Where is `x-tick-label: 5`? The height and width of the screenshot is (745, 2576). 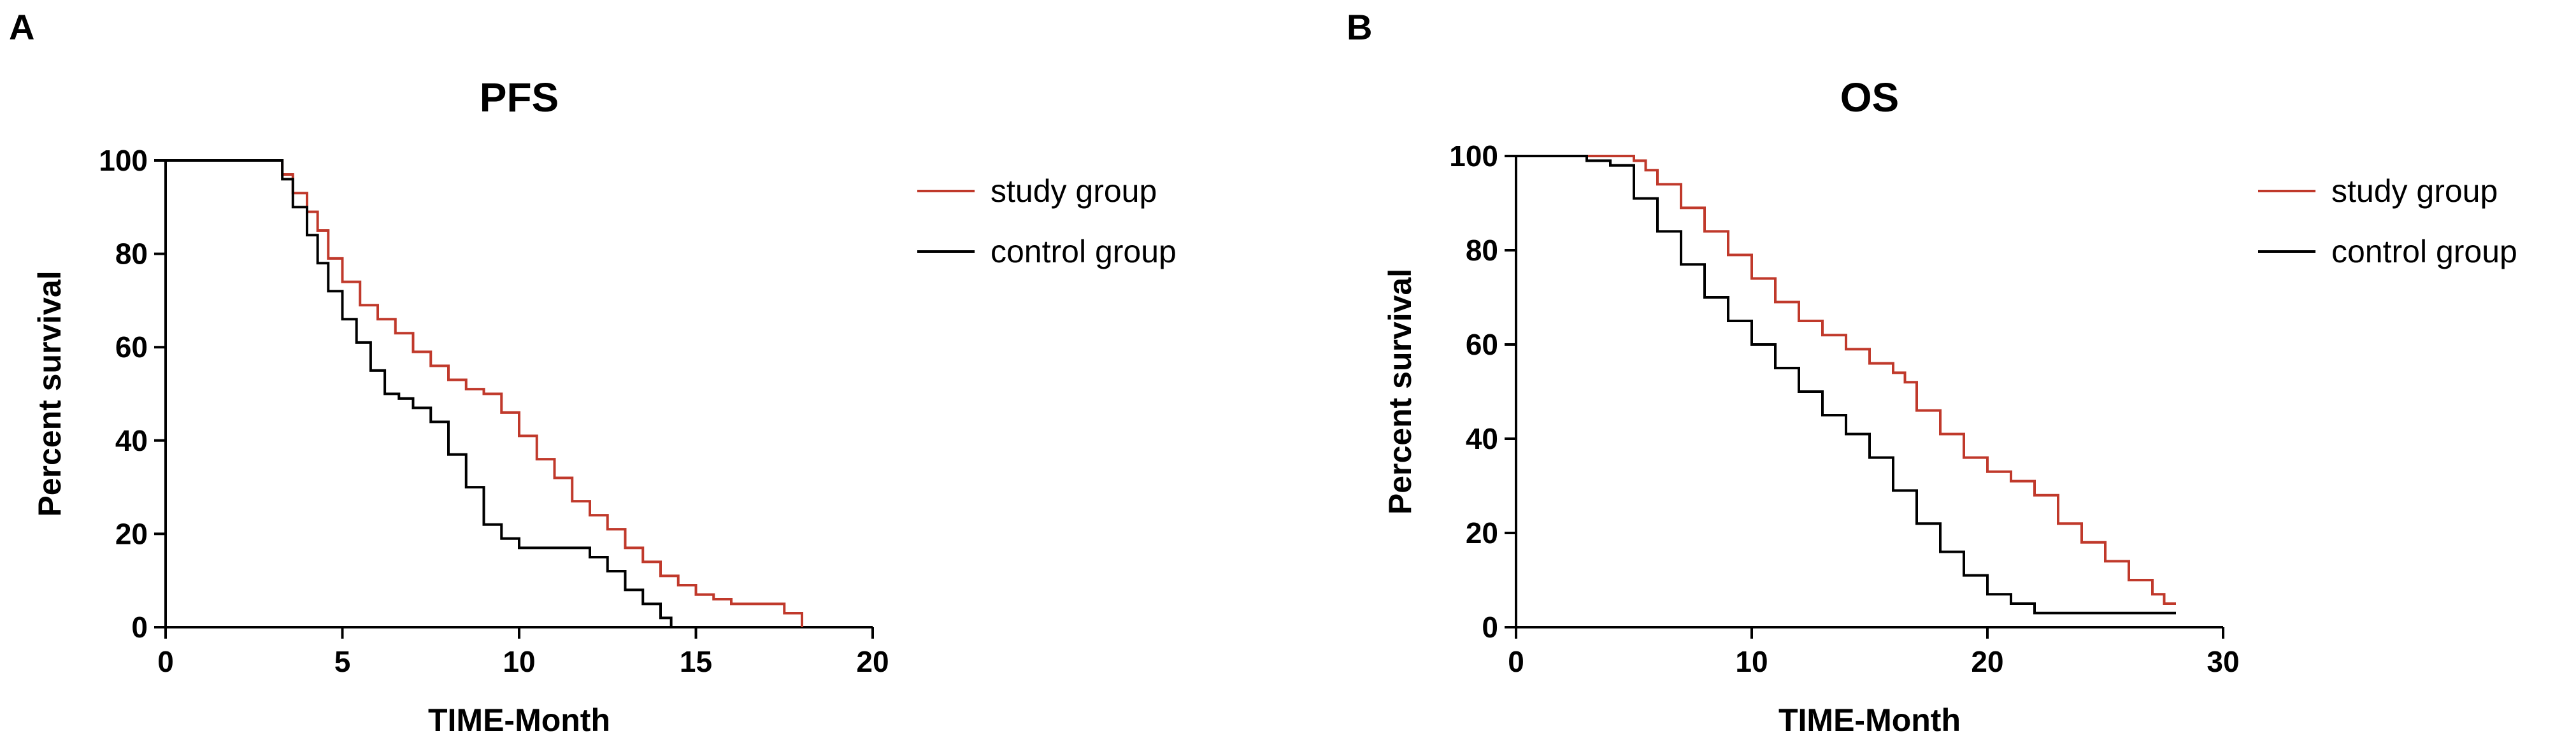
x-tick-label: 5 is located at coordinates (343, 661).